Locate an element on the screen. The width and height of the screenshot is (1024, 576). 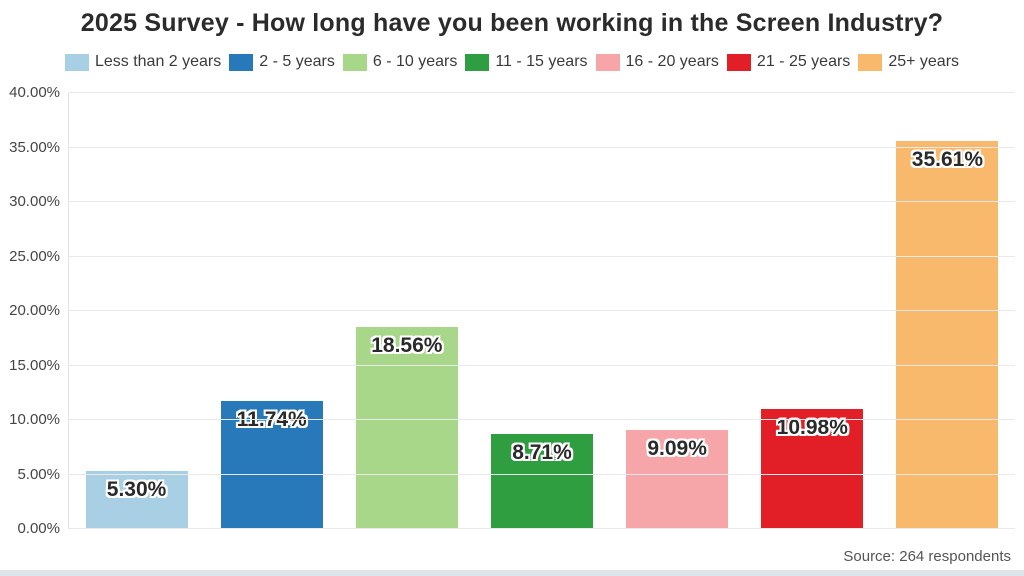
legend-item-6: 25+ years is located at coordinates (908, 62).